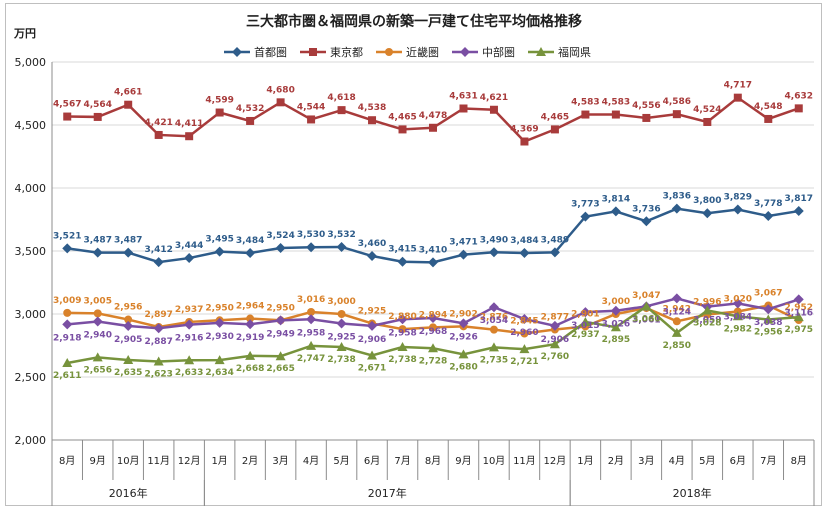 Image resolution: width=827 pixels, height=510 pixels. Describe the element at coordinates (250, 307) in the screenshot. I see `data-label: 2,964` at that location.